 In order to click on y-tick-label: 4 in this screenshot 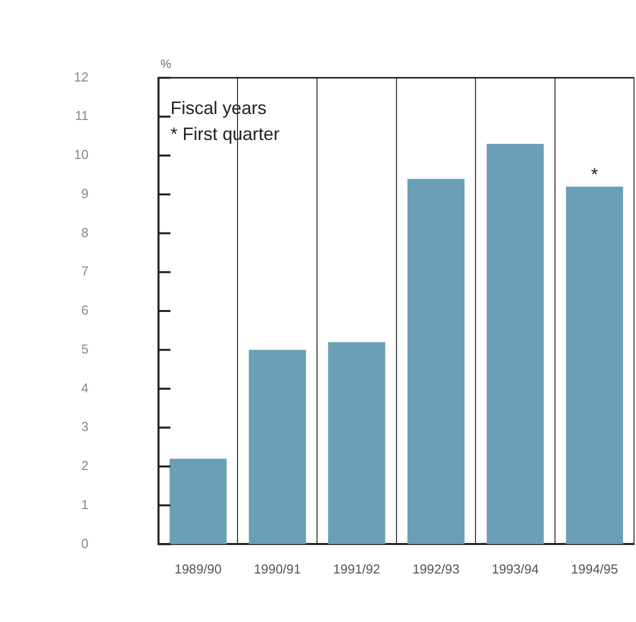, I will do `click(84, 388)`.